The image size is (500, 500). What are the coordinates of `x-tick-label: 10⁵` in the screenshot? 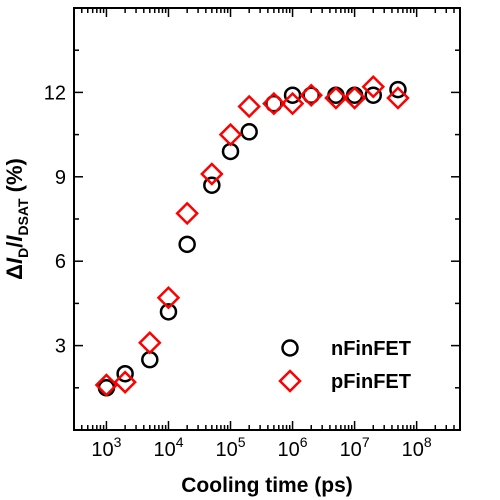 It's located at (230, 447).